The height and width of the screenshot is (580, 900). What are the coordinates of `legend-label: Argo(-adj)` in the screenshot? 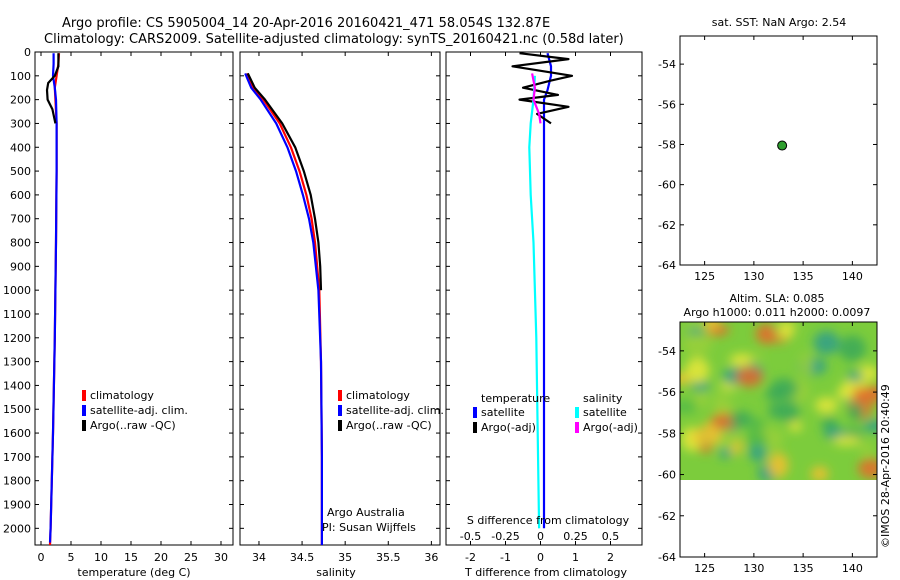 It's located at (610, 427).